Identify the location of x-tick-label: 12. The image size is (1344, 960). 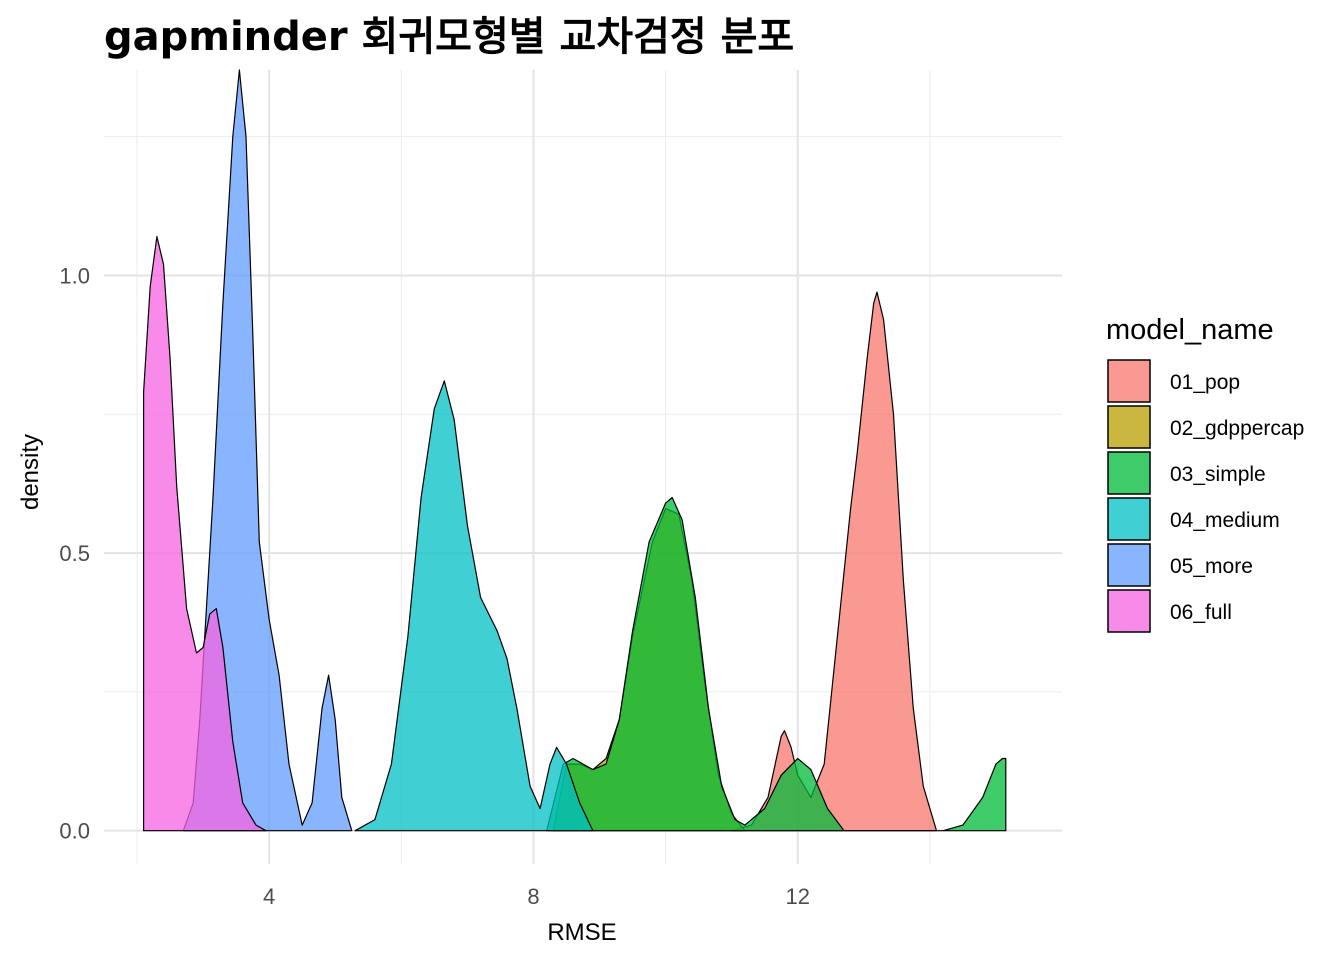
(797, 896).